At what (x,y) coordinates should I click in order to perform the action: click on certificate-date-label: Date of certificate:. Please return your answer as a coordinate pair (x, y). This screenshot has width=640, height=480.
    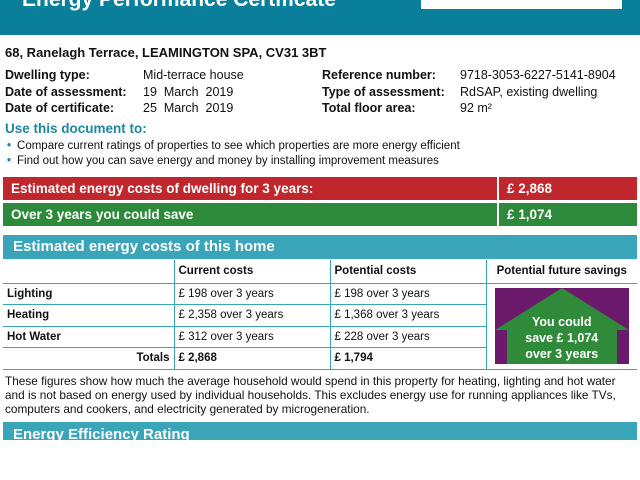
    Looking at the image, I should click on (60, 108).